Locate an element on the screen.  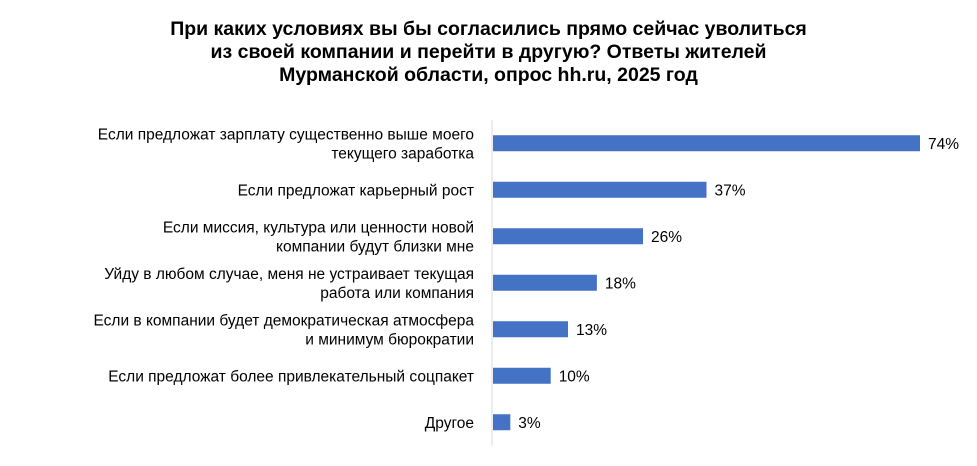
category-label: Другое is located at coordinates (449, 423).